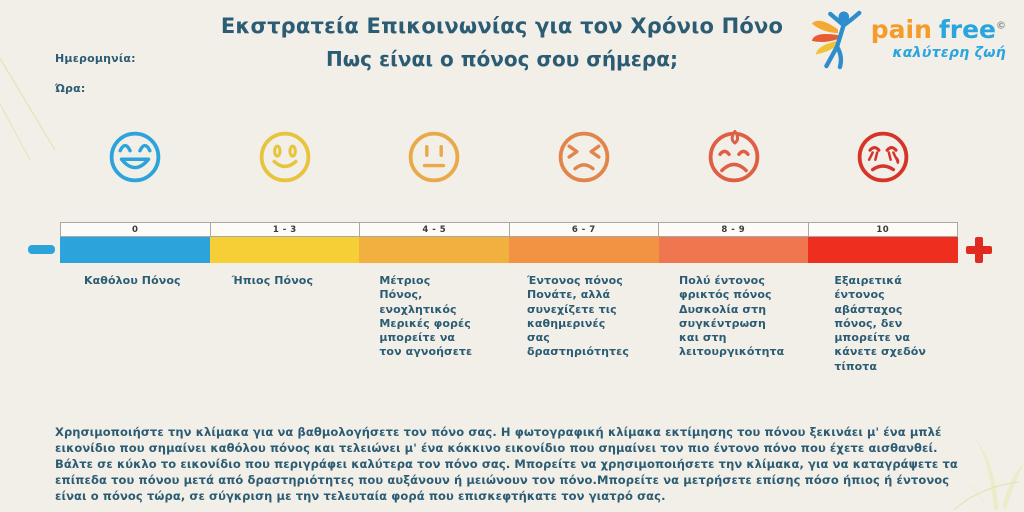 Image resolution: width=1024 pixels, height=512 pixels. I want to click on time-label: Ώρα:, so click(70, 88).